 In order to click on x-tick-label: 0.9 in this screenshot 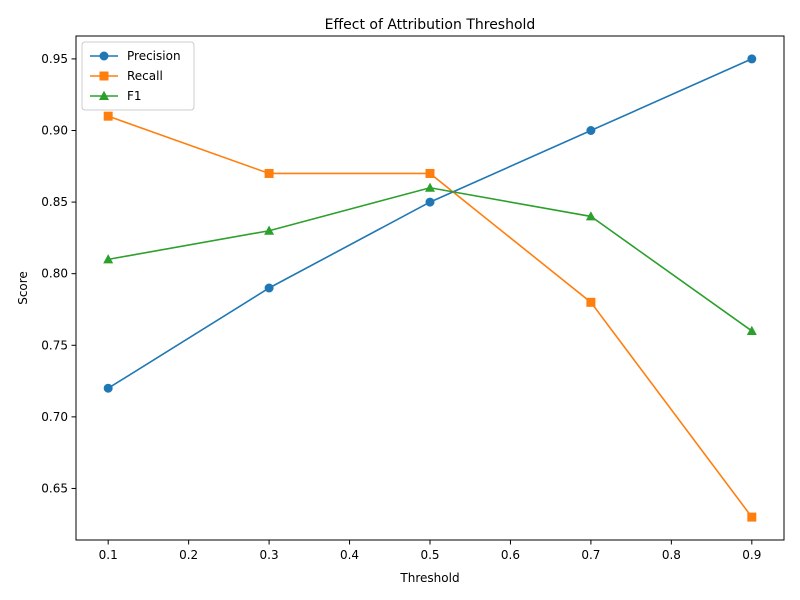, I will do `click(751, 555)`.